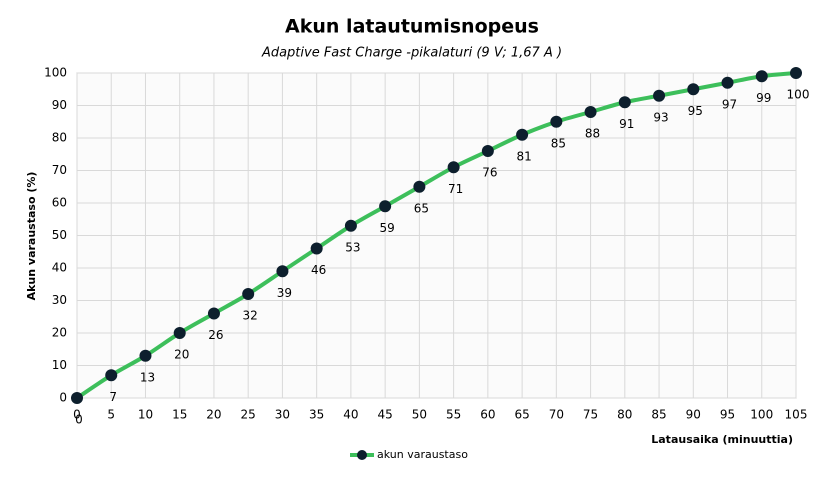  I want to click on data-label: 85, so click(558, 143).